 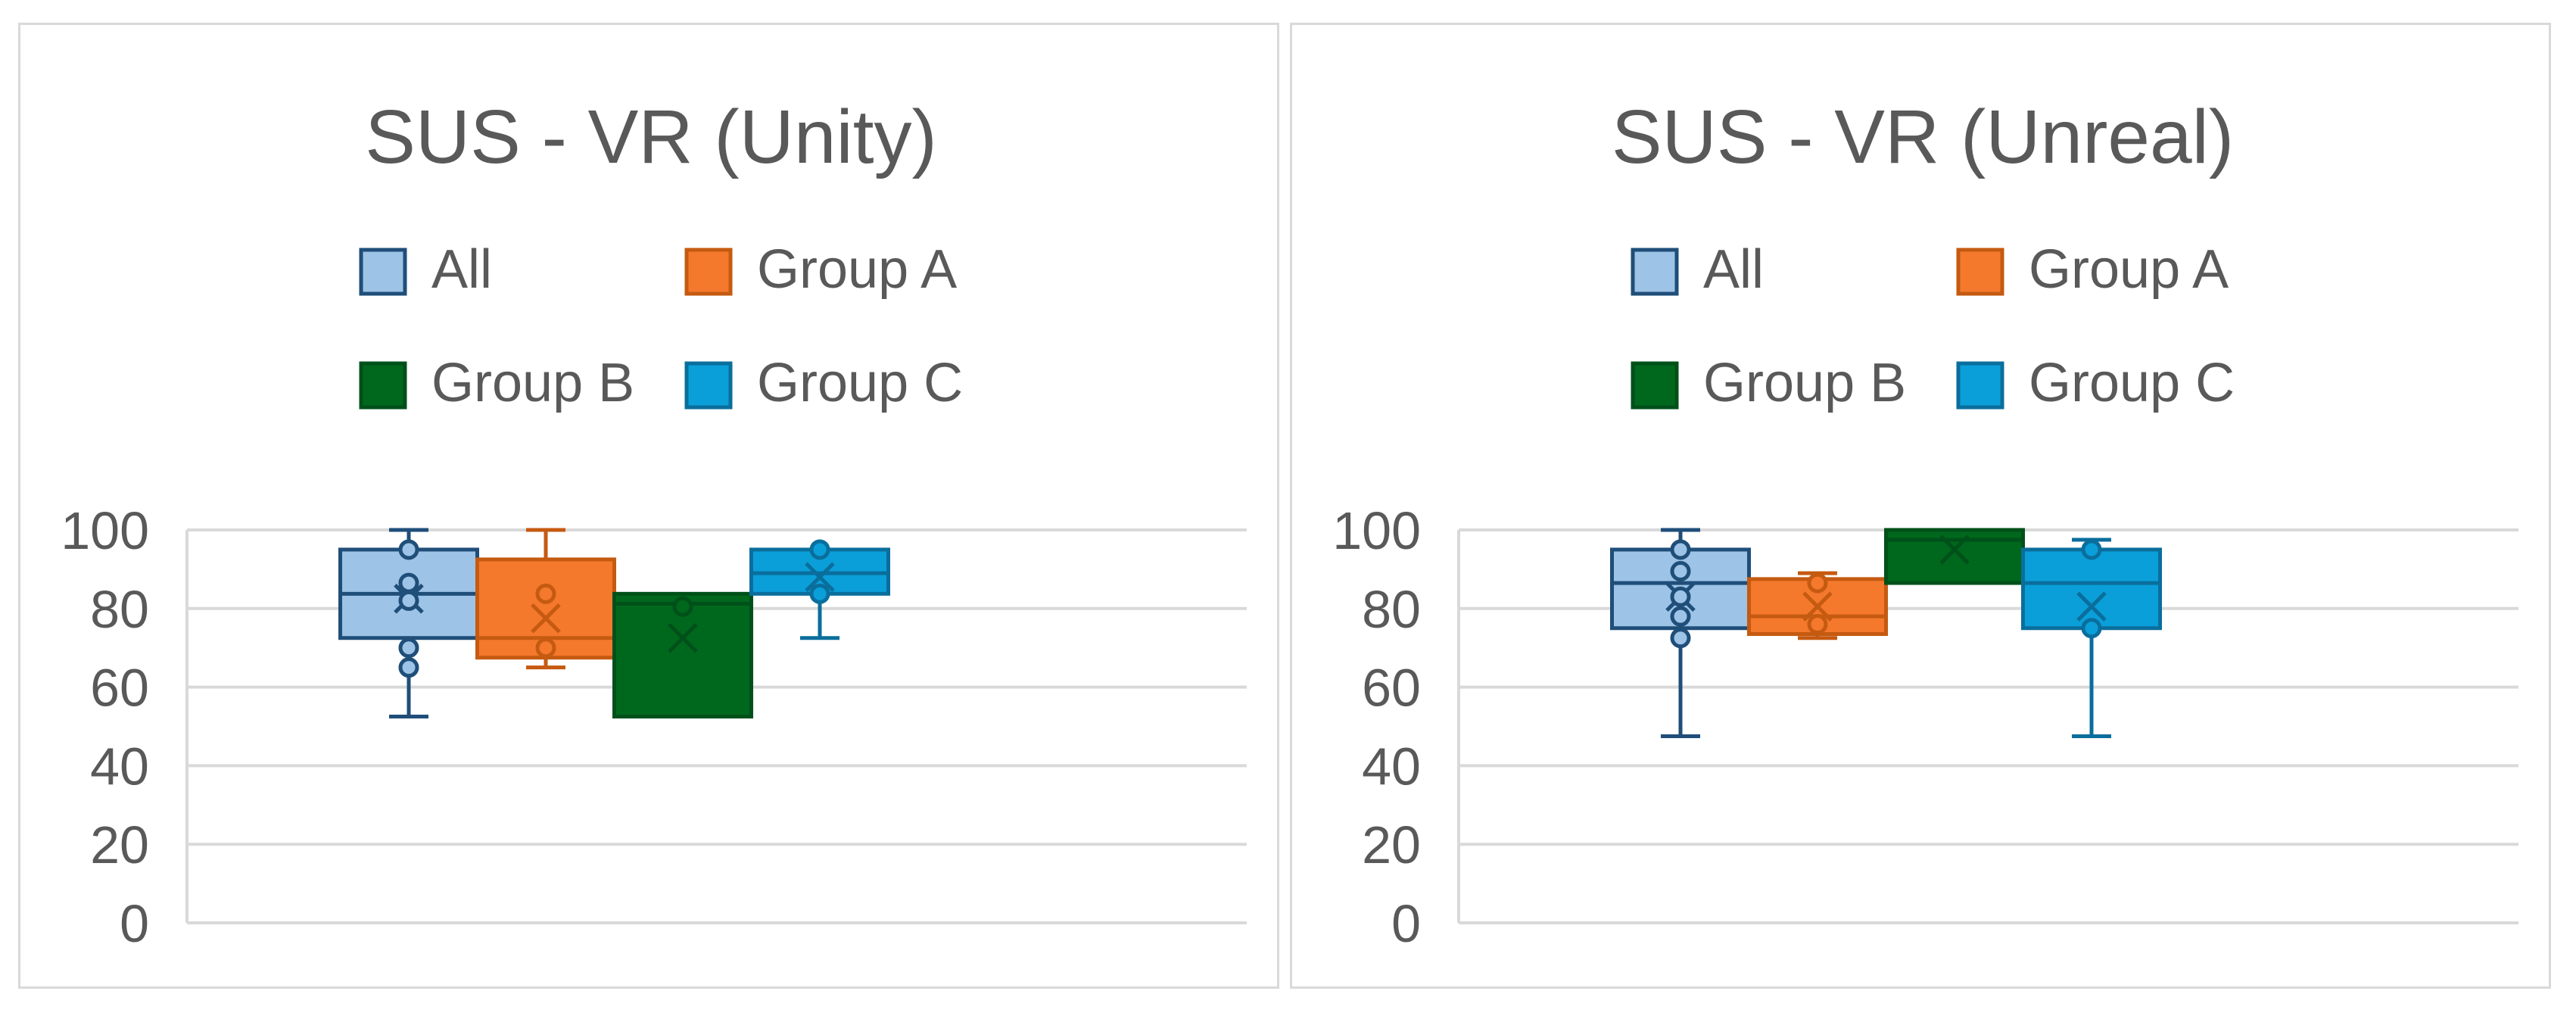 I want to click on box-body, so click(x=2091, y=589).